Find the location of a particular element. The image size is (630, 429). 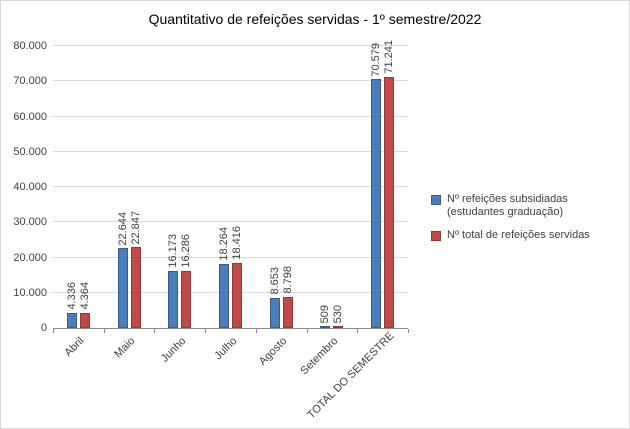

value-label: 22.644 is located at coordinates (122, 228).